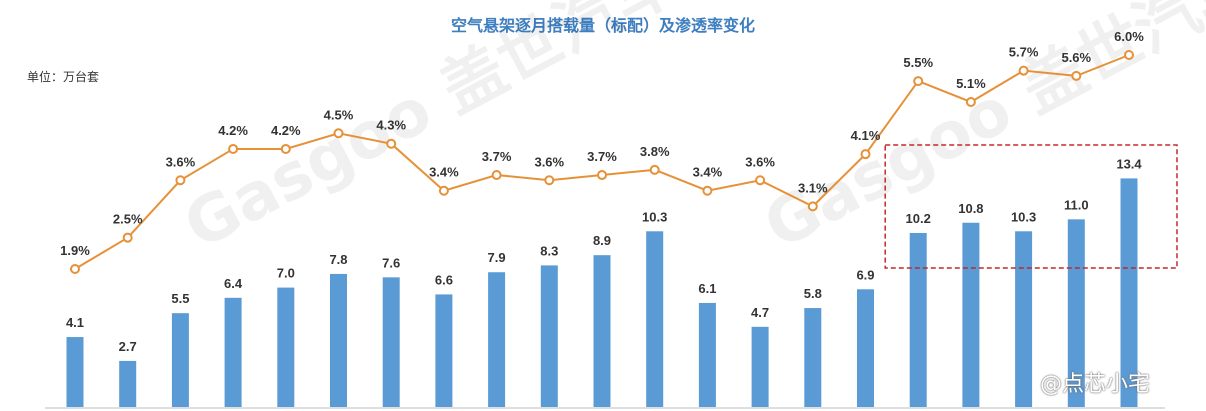 This screenshot has width=1206, height=411. What do you see at coordinates (918, 62) in the screenshot?
I see `line-label-16: 5.5%` at bounding box center [918, 62].